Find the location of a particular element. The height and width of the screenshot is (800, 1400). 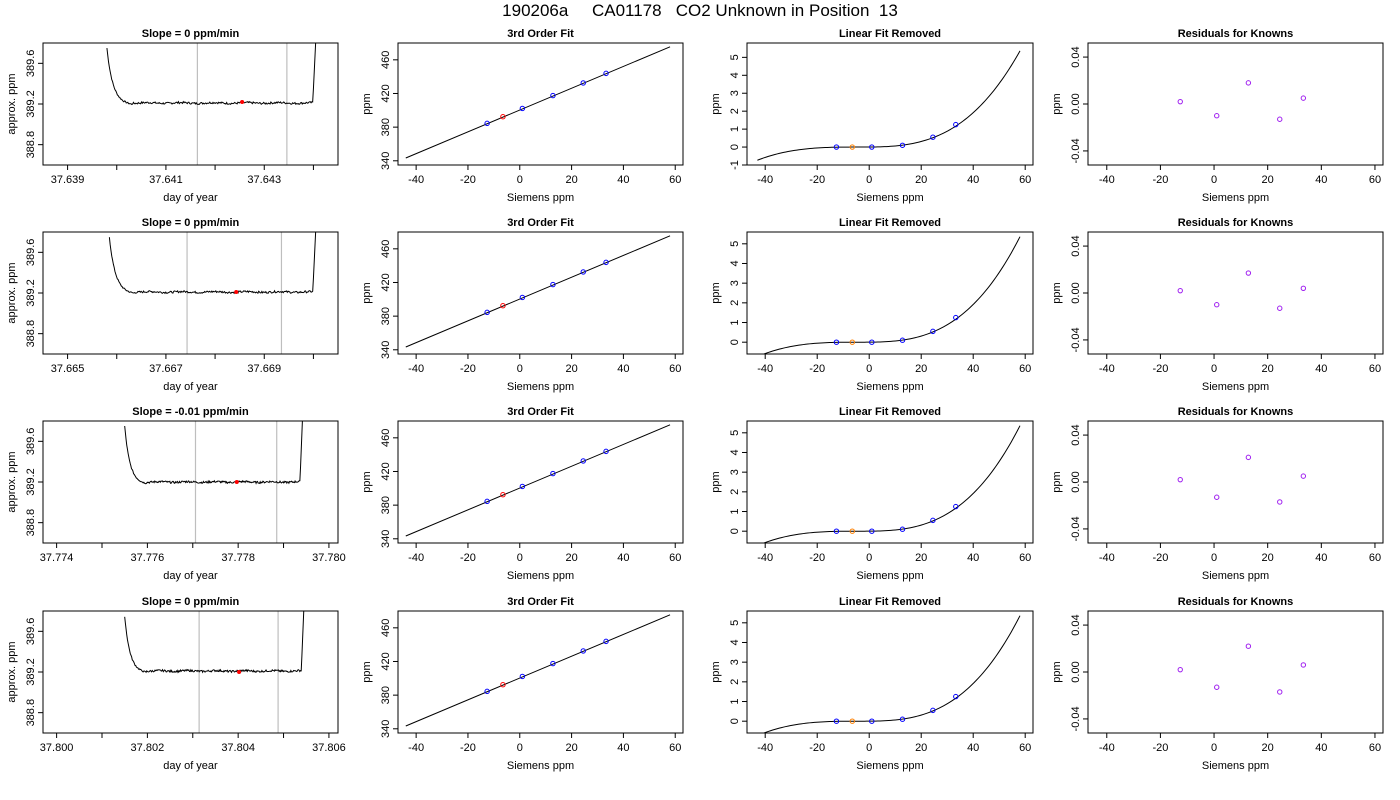

panel-title: Slope = 0 ppm/min is located at coordinates (191, 223).